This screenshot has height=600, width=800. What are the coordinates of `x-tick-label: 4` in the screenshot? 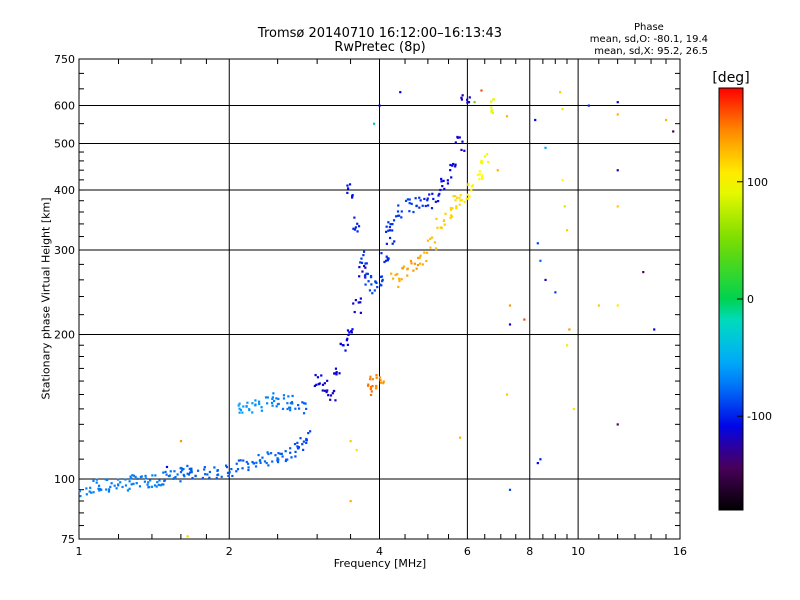 It's located at (379, 551).